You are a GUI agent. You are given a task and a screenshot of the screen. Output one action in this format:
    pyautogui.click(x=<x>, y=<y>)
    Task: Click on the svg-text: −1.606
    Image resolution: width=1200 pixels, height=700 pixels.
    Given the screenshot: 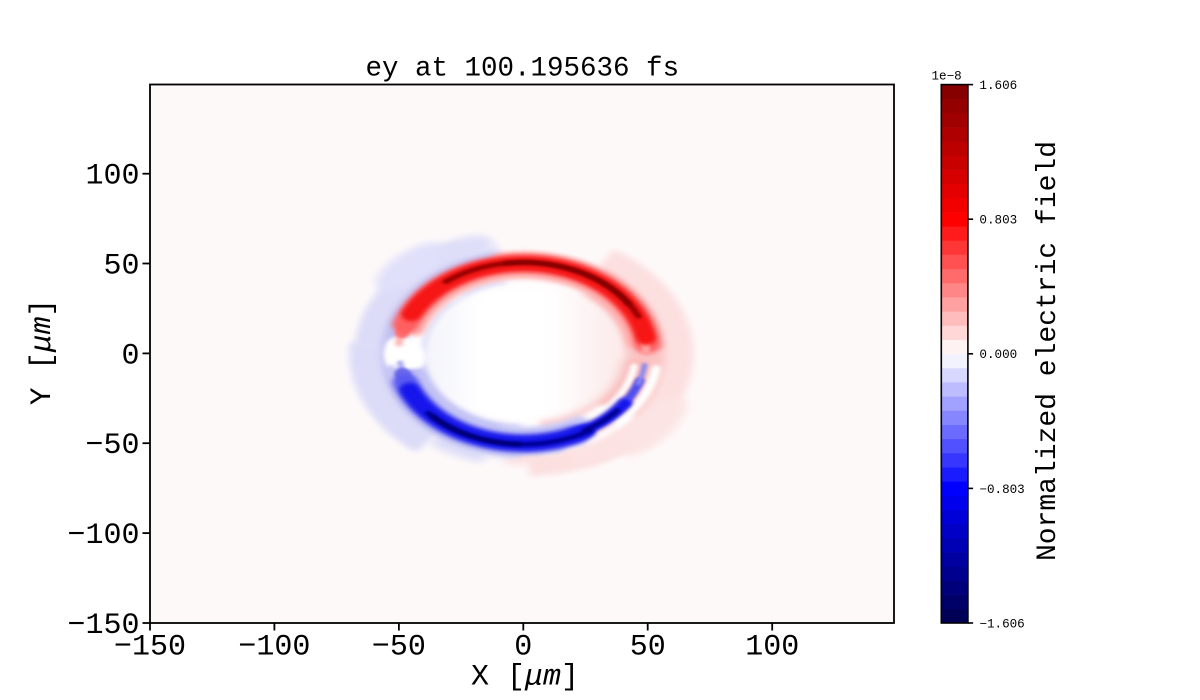 What is the action you would take?
    pyautogui.click(x=1001, y=624)
    